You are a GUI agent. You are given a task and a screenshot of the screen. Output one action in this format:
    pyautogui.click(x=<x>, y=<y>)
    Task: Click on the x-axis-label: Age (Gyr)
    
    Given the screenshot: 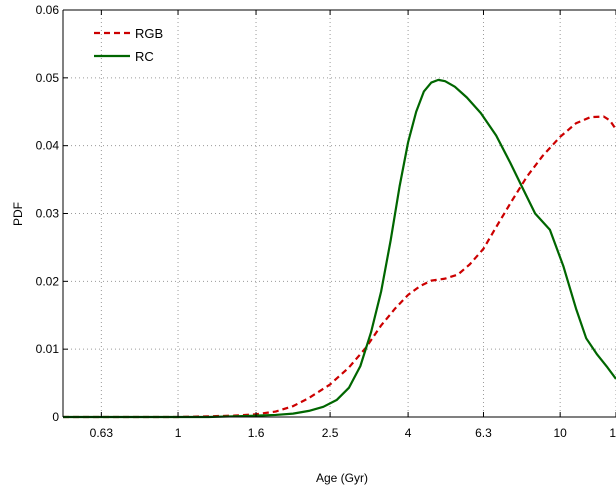 What is the action you would take?
    pyautogui.click(x=342, y=478)
    